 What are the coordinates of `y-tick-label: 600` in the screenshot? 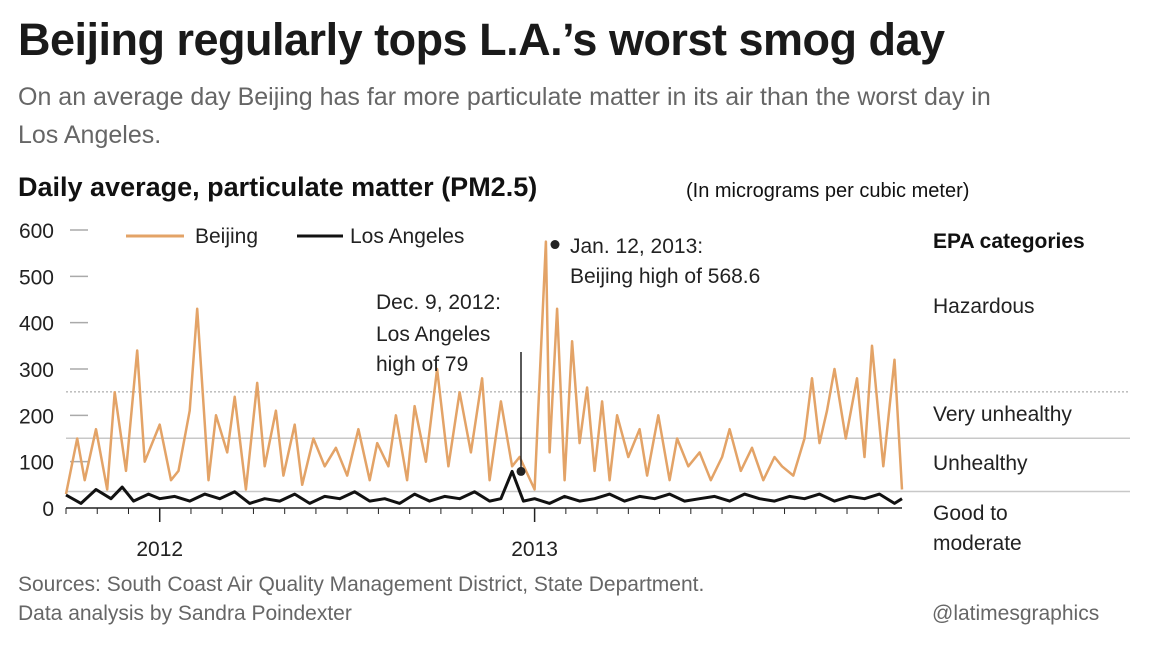 It's located at (36, 231).